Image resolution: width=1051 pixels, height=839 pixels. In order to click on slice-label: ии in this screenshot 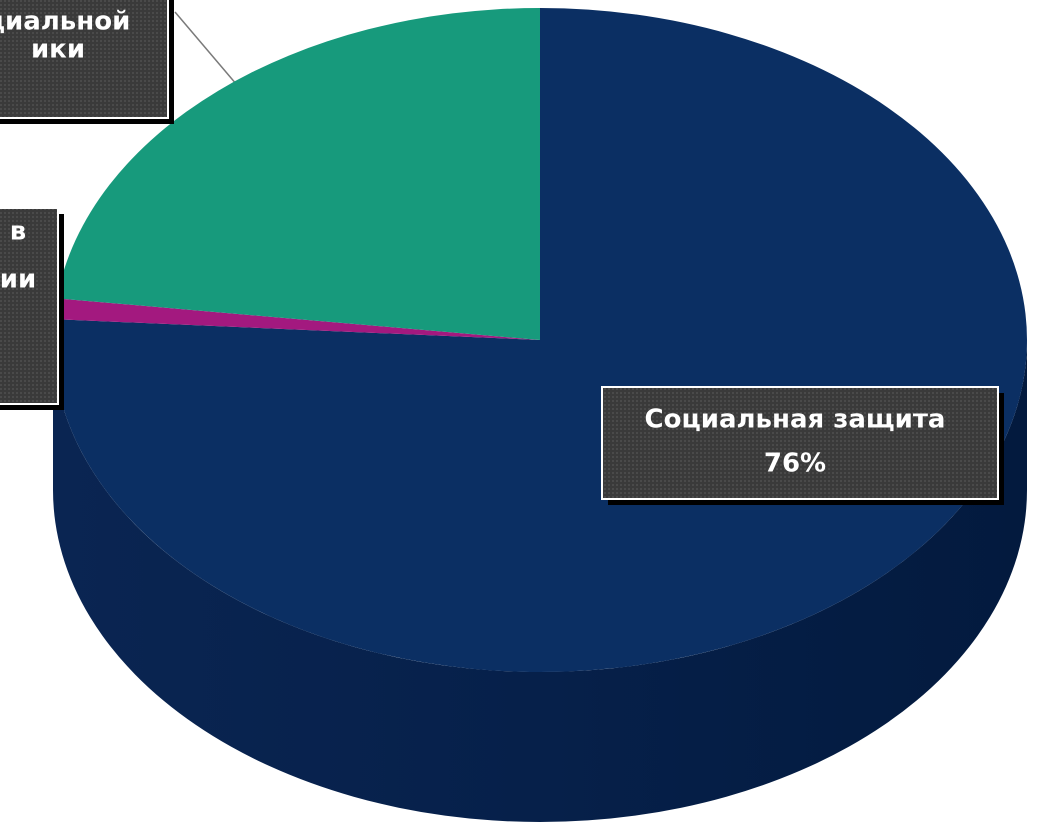, I will do `click(18, 280)`.